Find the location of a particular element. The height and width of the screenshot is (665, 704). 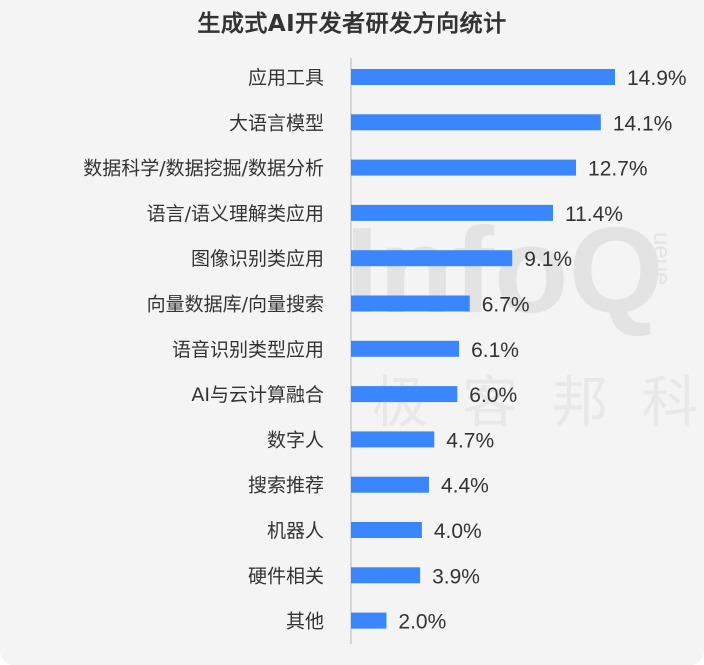

category-label: 其他 is located at coordinates (305, 622).